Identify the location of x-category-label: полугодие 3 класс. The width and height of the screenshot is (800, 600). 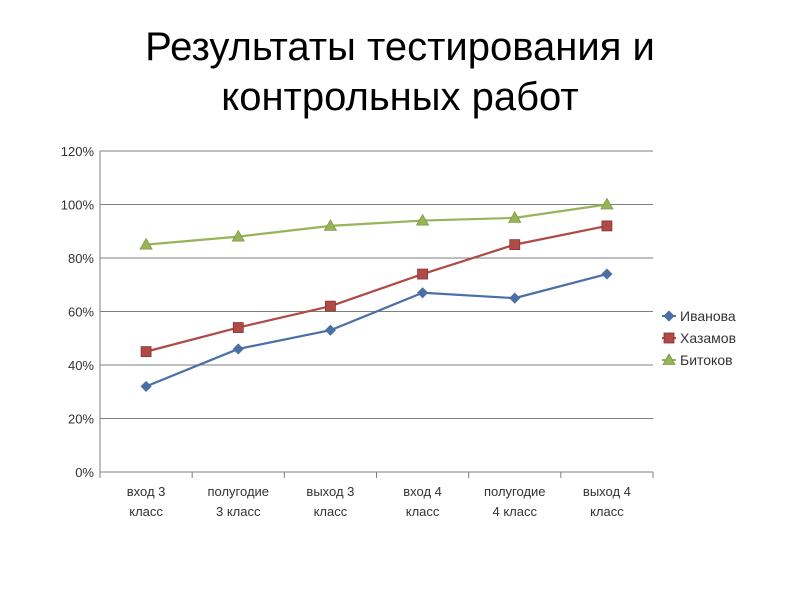
(238, 501).